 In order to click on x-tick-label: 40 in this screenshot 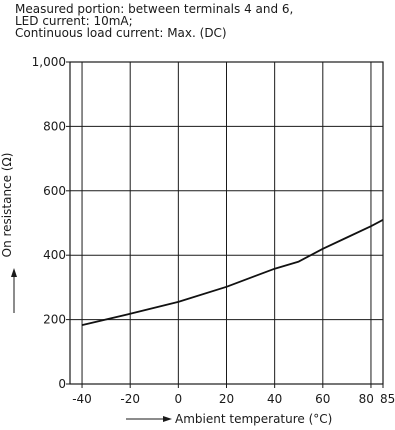, I will do `click(274, 399)`.